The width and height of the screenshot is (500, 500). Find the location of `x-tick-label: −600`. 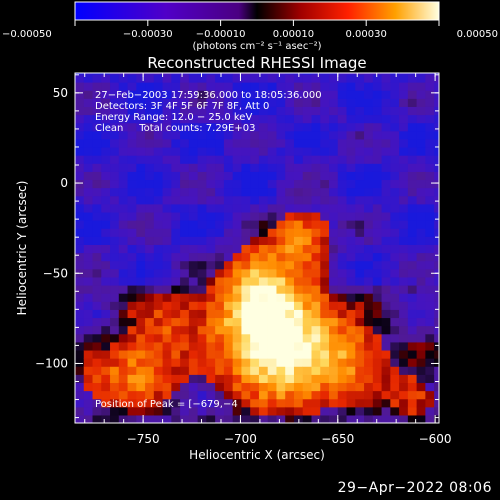

x-tick-label: −600 is located at coordinates (435, 439).